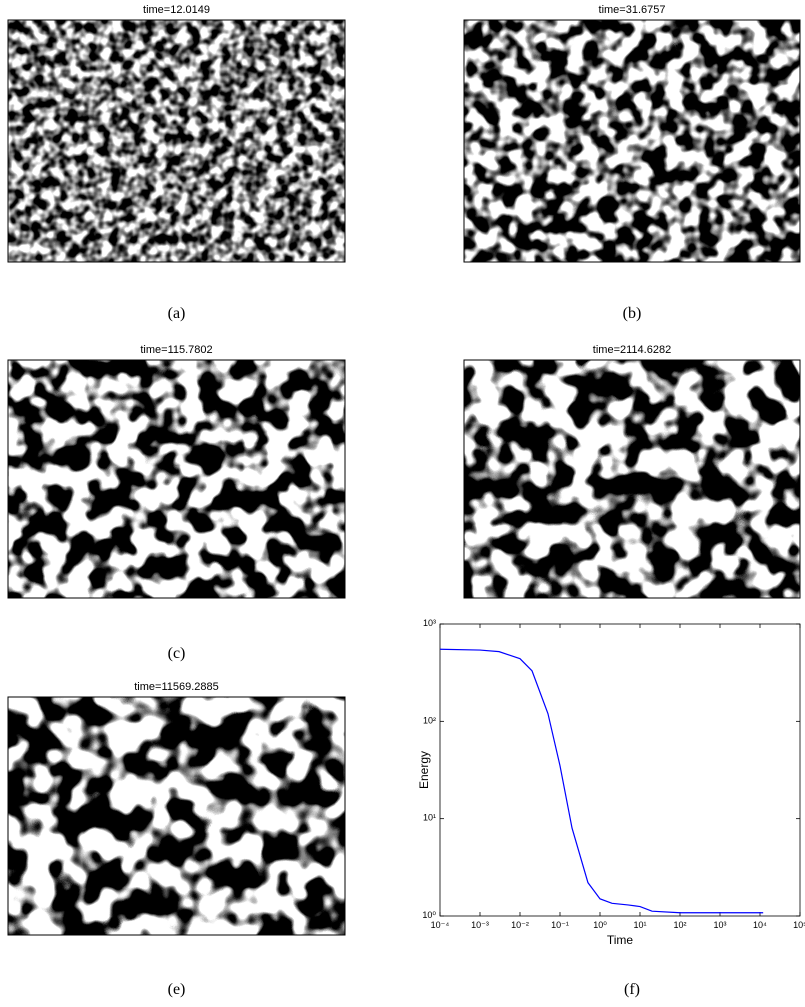  What do you see at coordinates (440, 925) in the screenshot?
I see `x-tick-label: 10⁻⁴` at bounding box center [440, 925].